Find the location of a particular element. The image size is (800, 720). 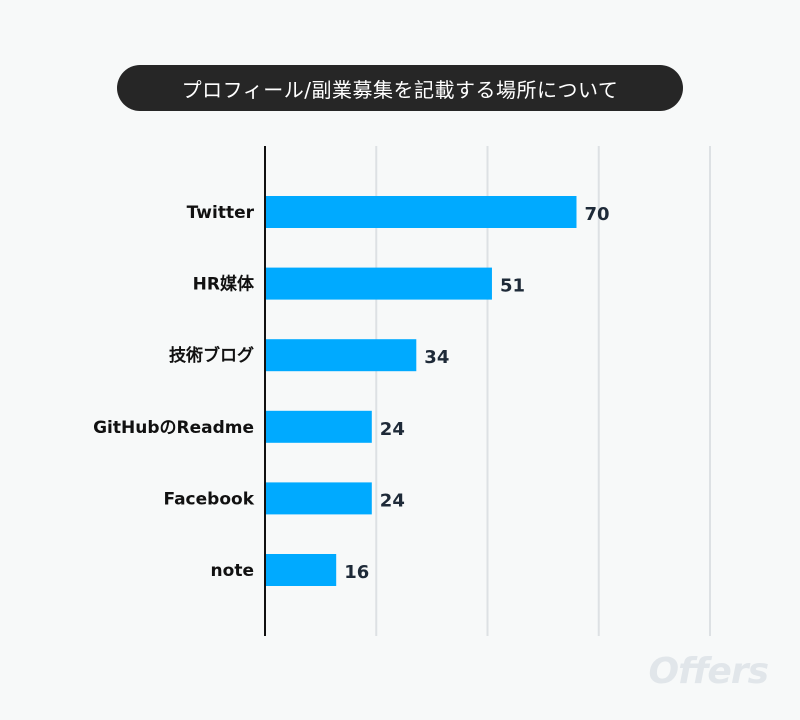

value-label: 51 is located at coordinates (512, 286).